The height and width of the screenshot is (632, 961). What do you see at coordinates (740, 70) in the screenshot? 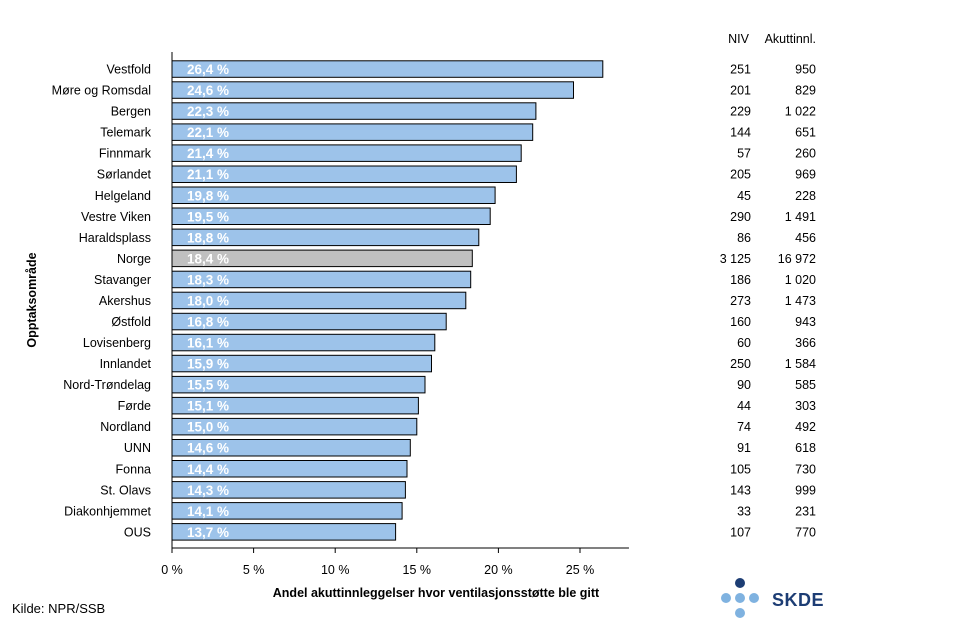
I see `niv-value: 251` at bounding box center [740, 70].